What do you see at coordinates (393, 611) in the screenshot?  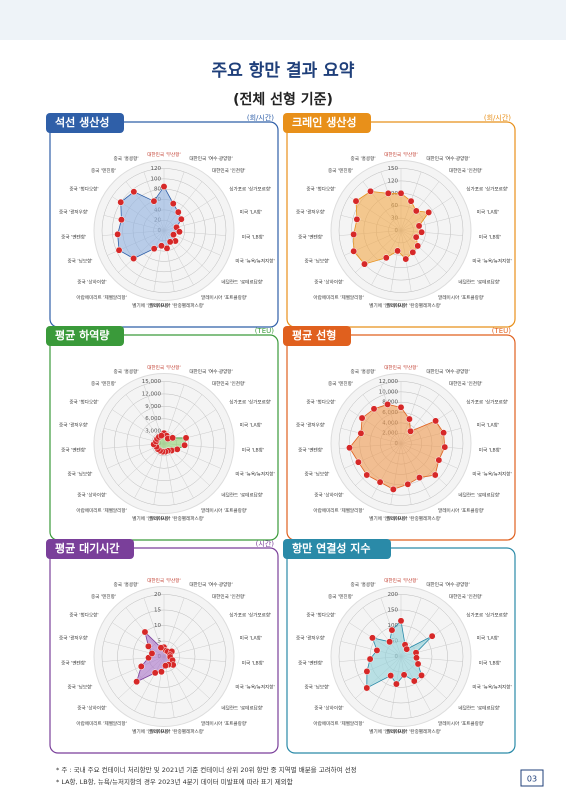 I see `tick-label: 150` at bounding box center [393, 611].